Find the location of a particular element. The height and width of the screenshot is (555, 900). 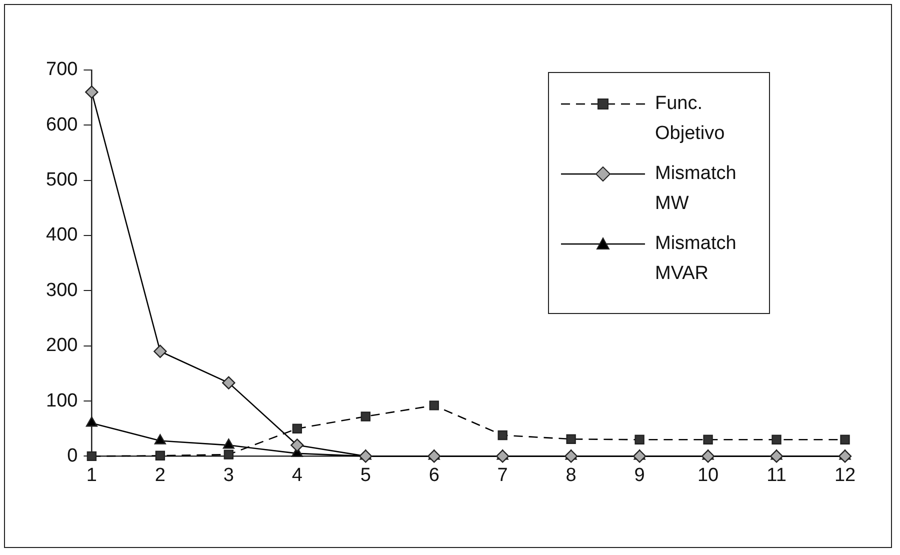

x-tick-label: 10 is located at coordinates (708, 475).